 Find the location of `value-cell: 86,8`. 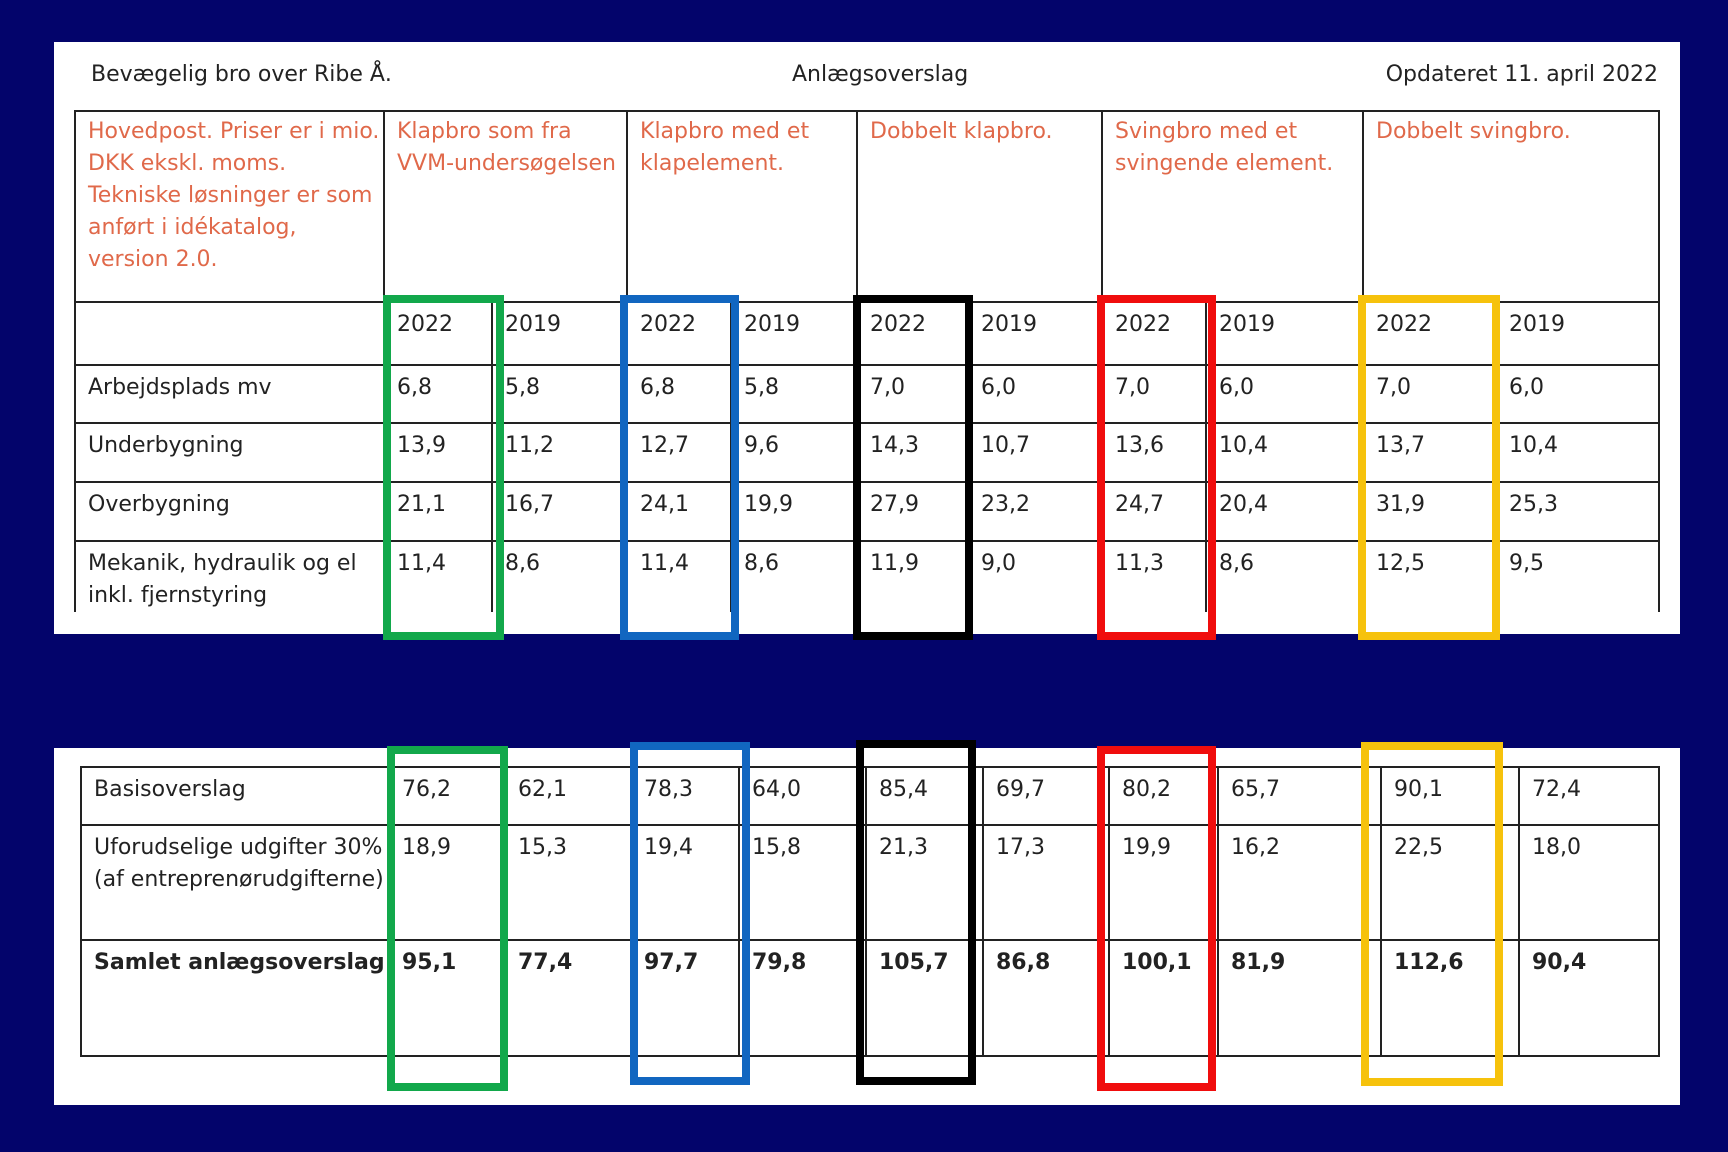

value-cell: 86,8 is located at coordinates (1046, 998).